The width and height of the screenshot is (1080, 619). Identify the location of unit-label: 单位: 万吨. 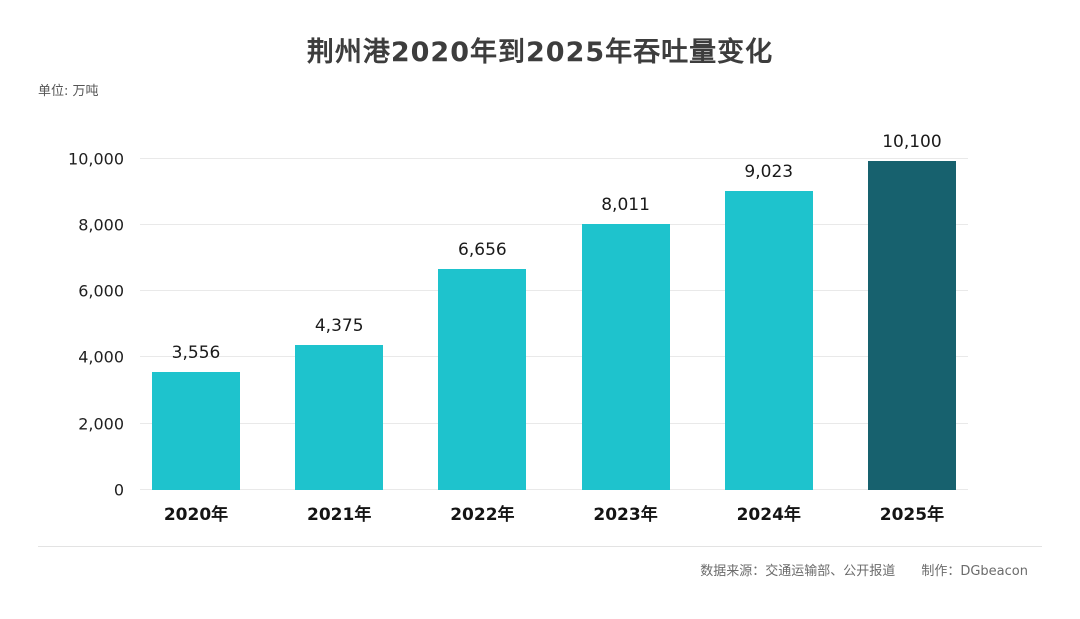
(68, 91).